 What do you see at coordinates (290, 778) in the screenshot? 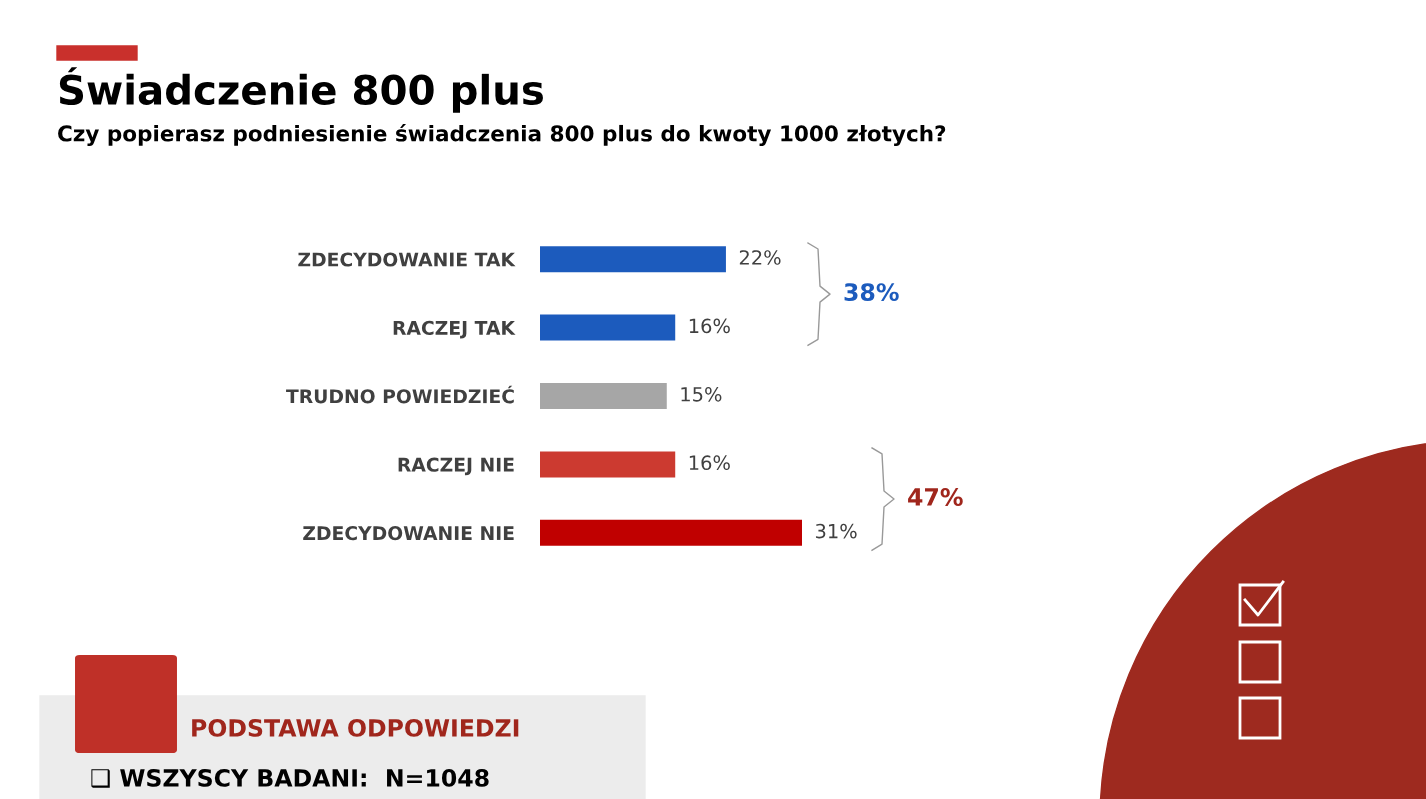
I see `text: ❑ WSZYSCY BADANI: N=1048` at bounding box center [290, 778].